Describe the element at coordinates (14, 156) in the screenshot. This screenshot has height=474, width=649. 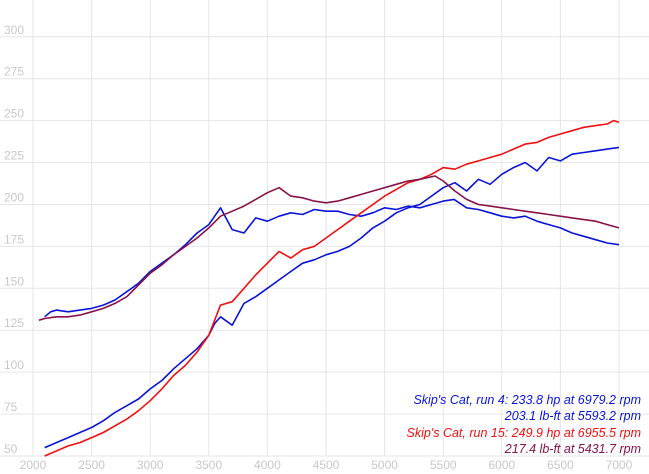
I see `y-tick-label: 225` at that location.